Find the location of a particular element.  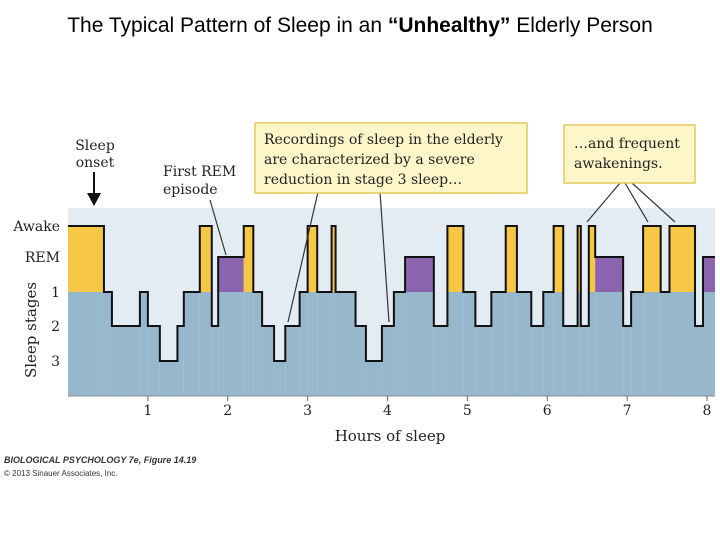

x-axis-title: Hours of sleep is located at coordinates (390, 436).